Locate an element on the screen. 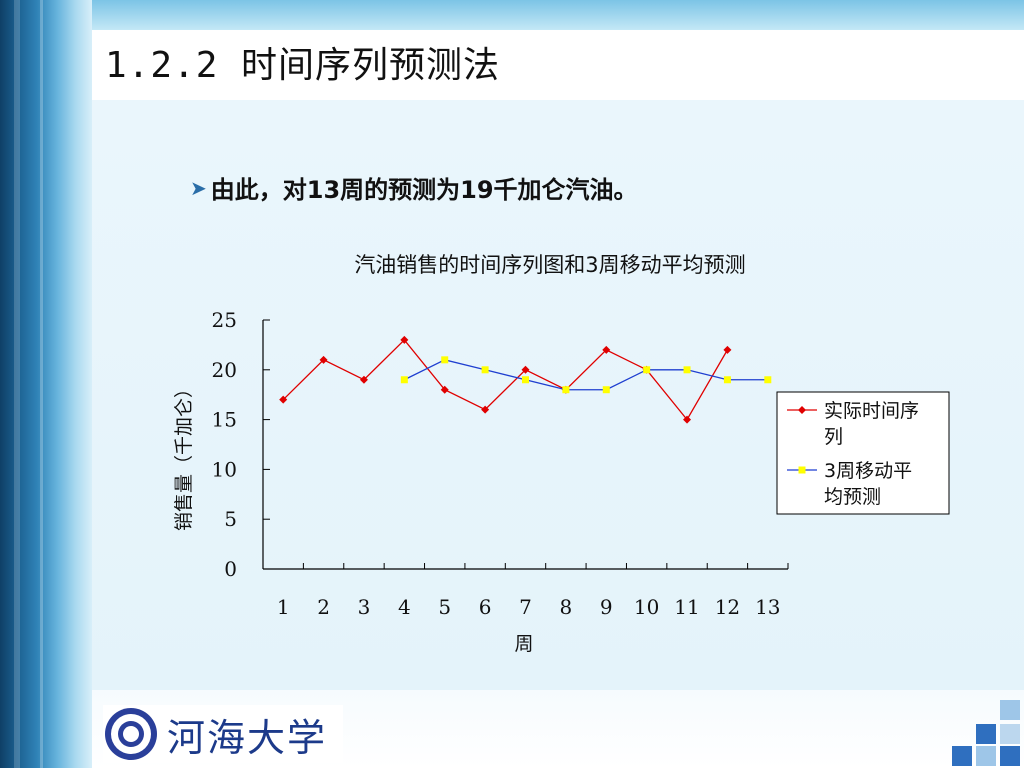 This screenshot has height=768, width=1024. x-tick-label: 2 is located at coordinates (323, 607).